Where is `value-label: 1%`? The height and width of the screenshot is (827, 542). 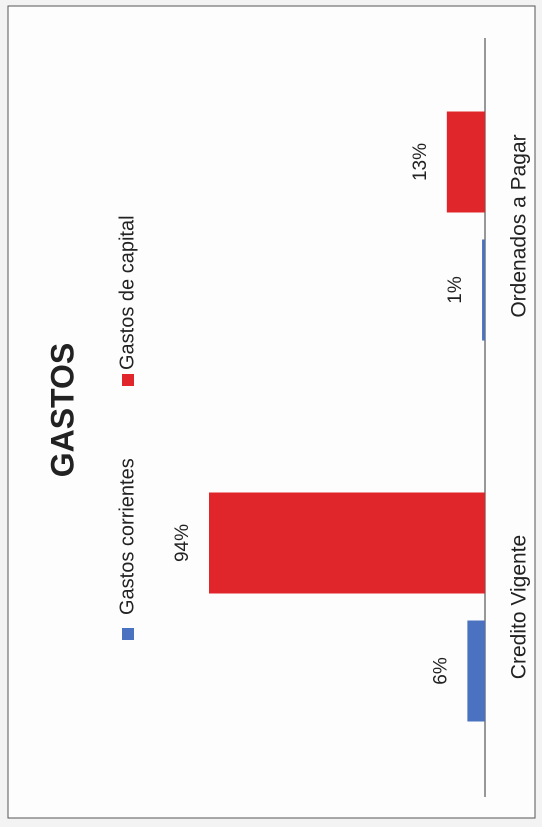
value-label: 1% is located at coordinates (455, 290).